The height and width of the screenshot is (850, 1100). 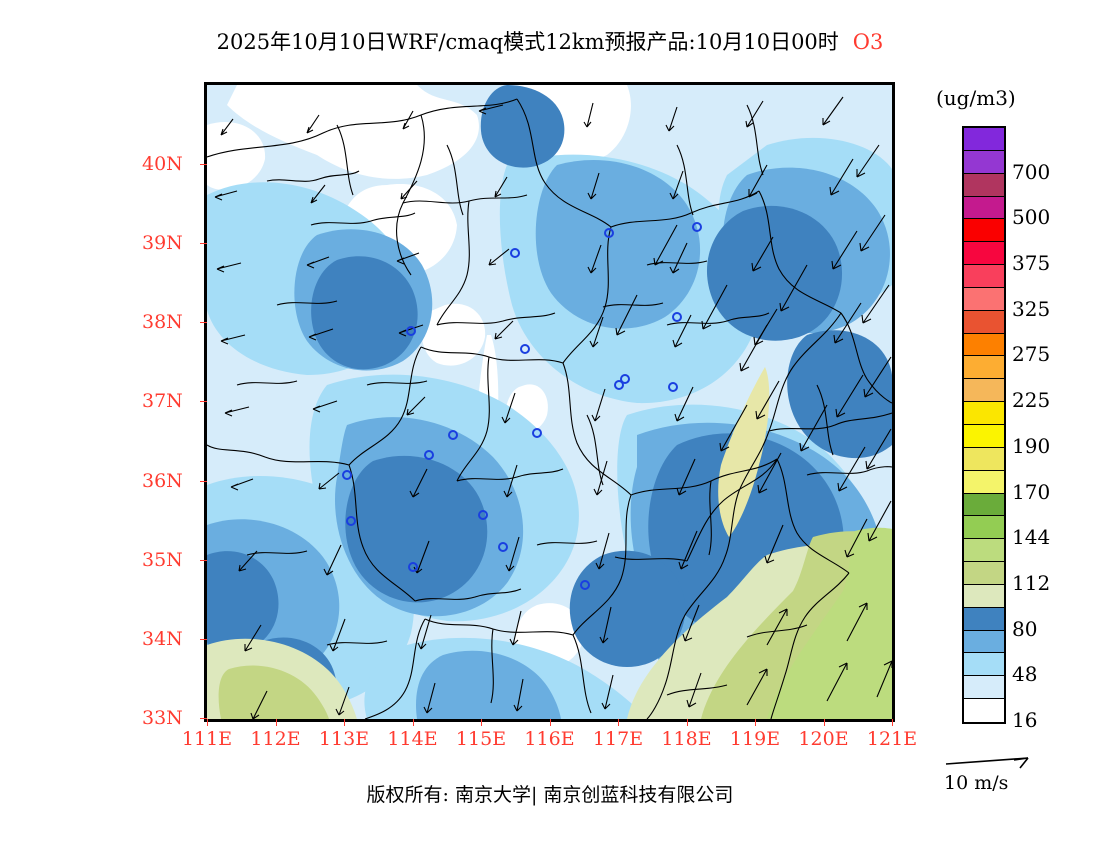 What do you see at coordinates (1031, 537) in the screenshot?
I see `colorbar-tick-144: 144` at bounding box center [1031, 537].